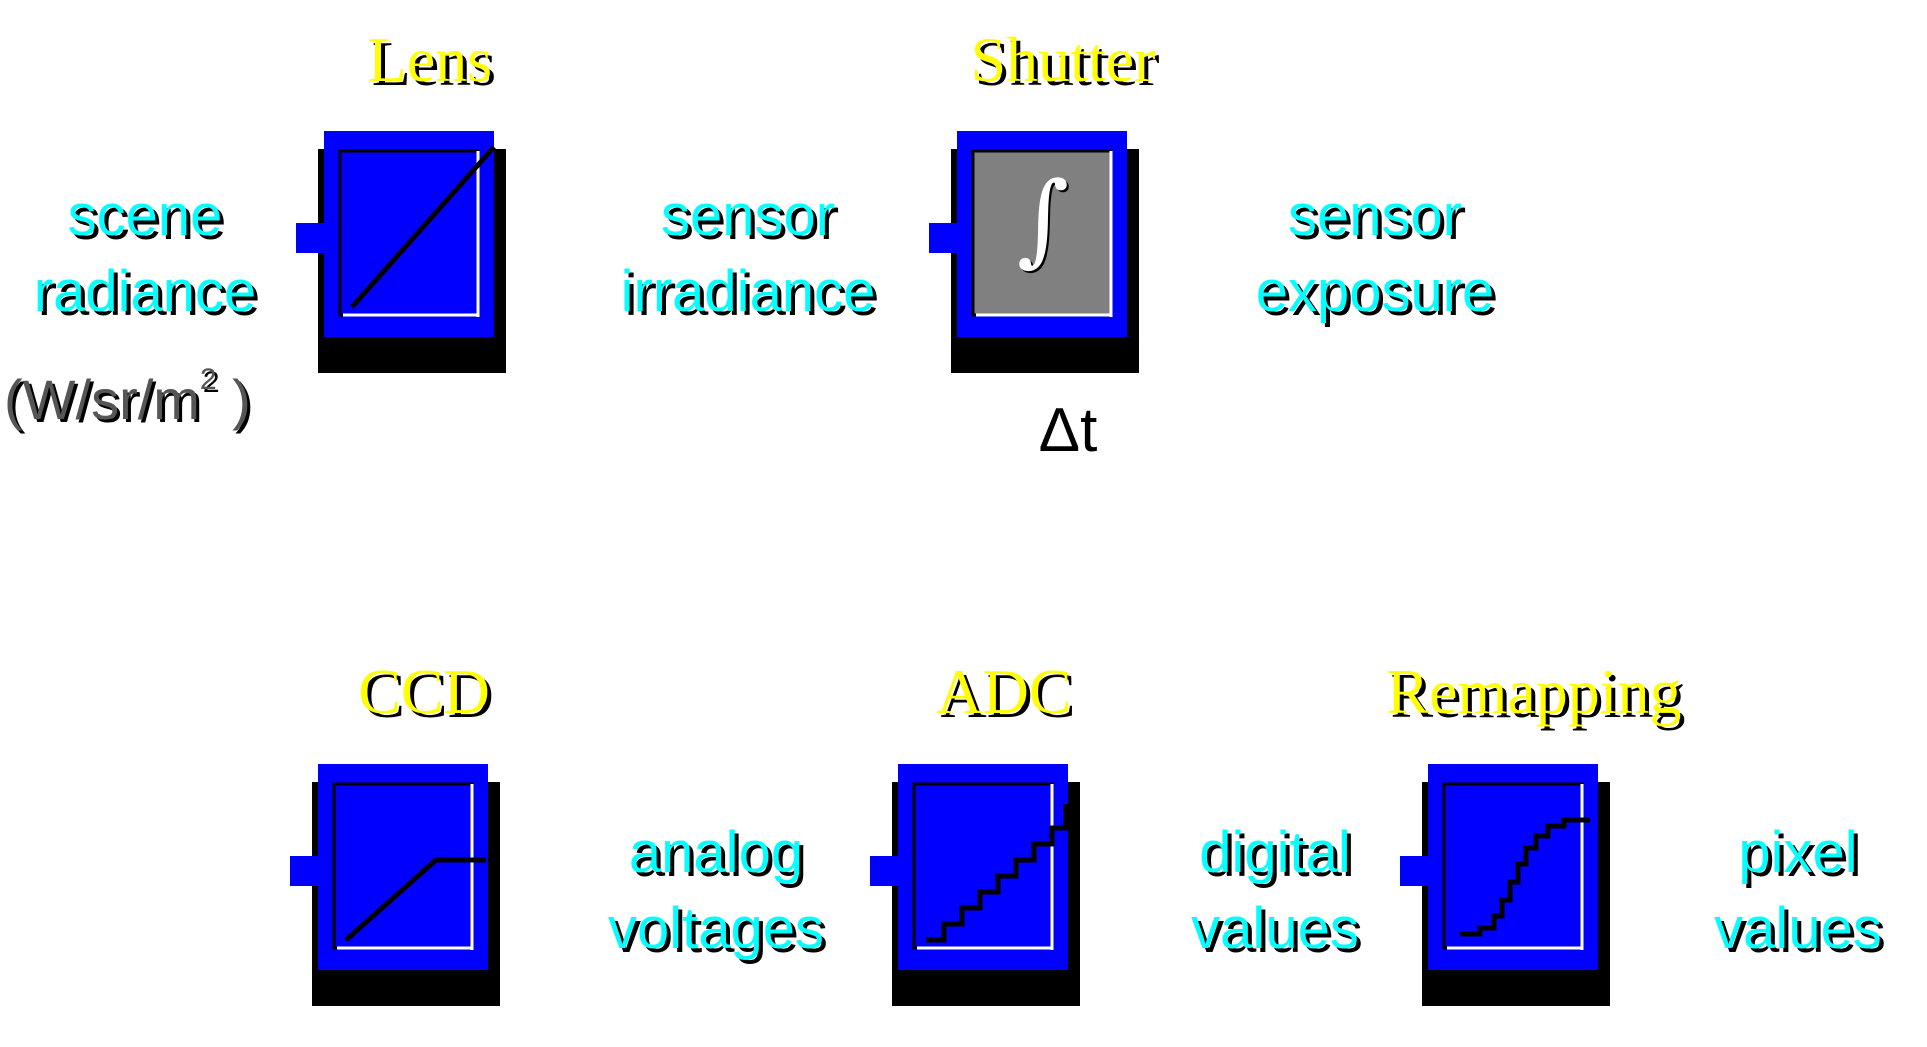 The height and width of the screenshot is (1047, 1927). What do you see at coordinates (1375, 254) in the screenshot?
I see `sensor-exposure-label: sensor exposure` at bounding box center [1375, 254].